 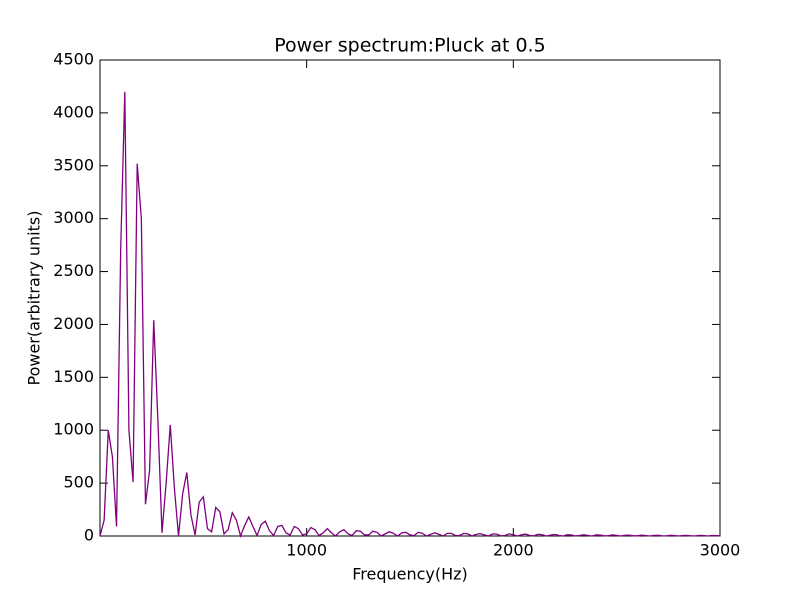 What do you see at coordinates (306, 550) in the screenshot?
I see `x-tick-label: 1000` at bounding box center [306, 550].